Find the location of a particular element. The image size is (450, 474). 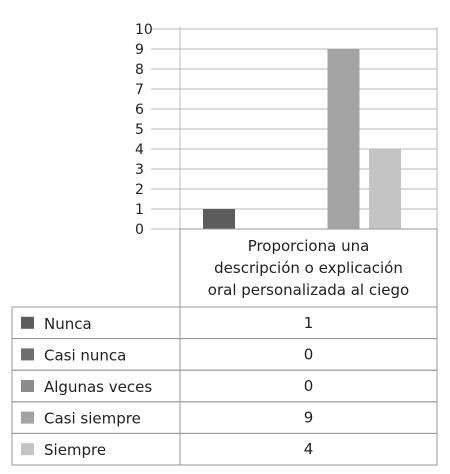

y-tick-label: 0 is located at coordinates (139, 230).